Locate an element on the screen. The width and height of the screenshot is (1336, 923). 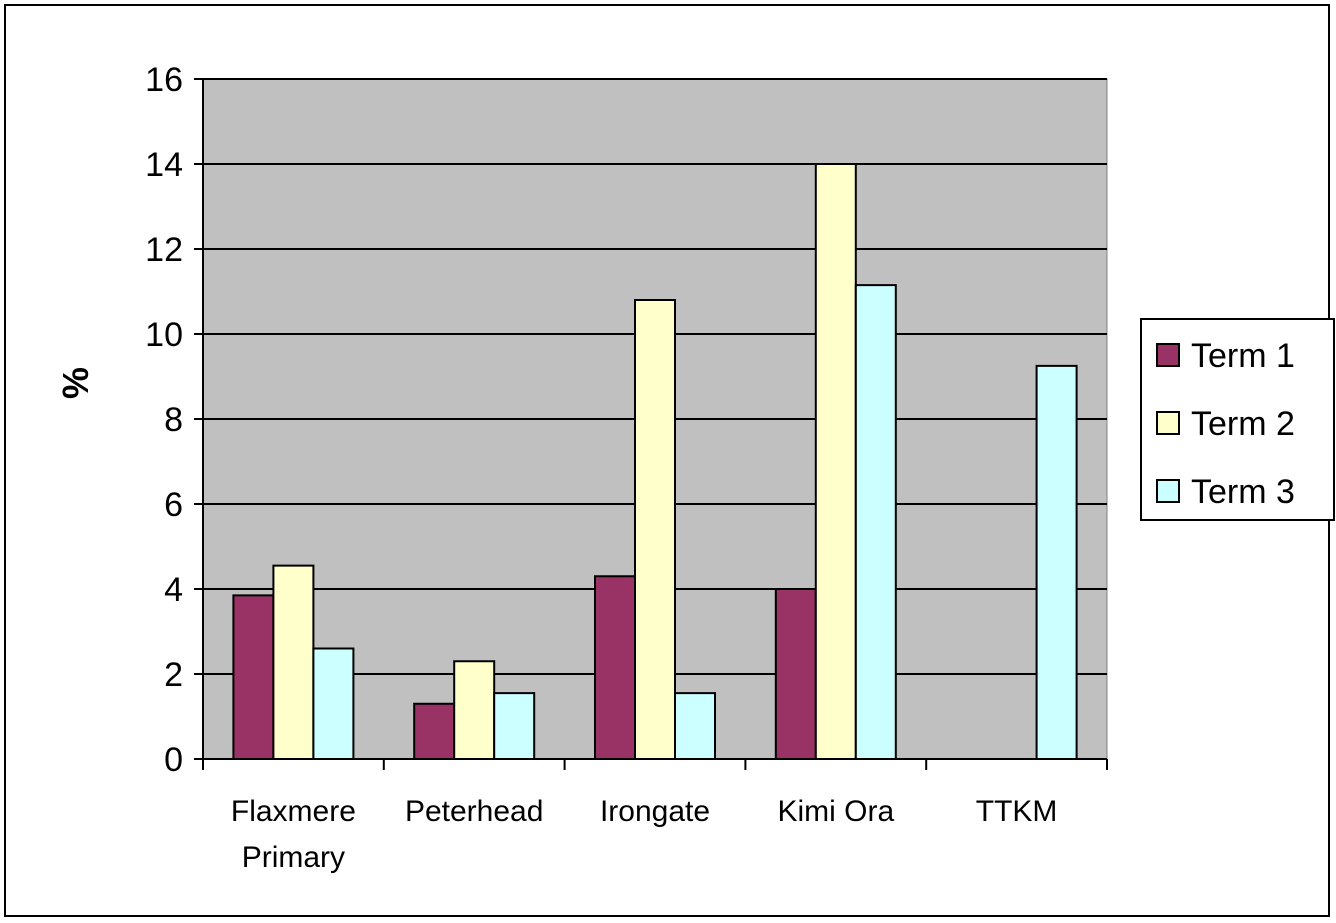
legend: Term 1 Term 2 Term 3 is located at coordinates (1237, 419).